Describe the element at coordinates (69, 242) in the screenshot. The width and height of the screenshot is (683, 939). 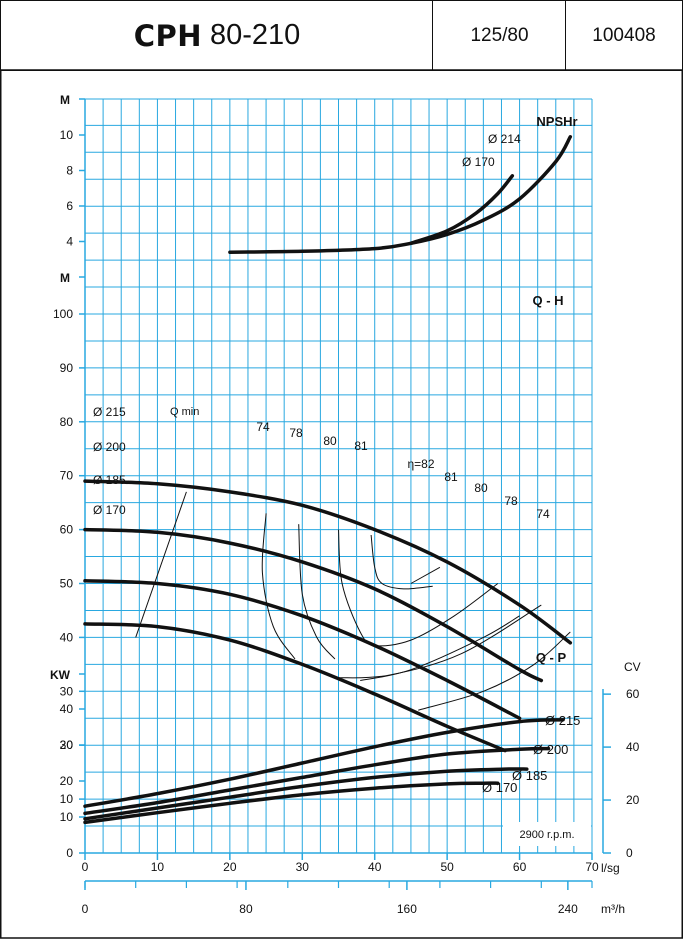
I see `npshr-y-tick-label: 4` at that location.